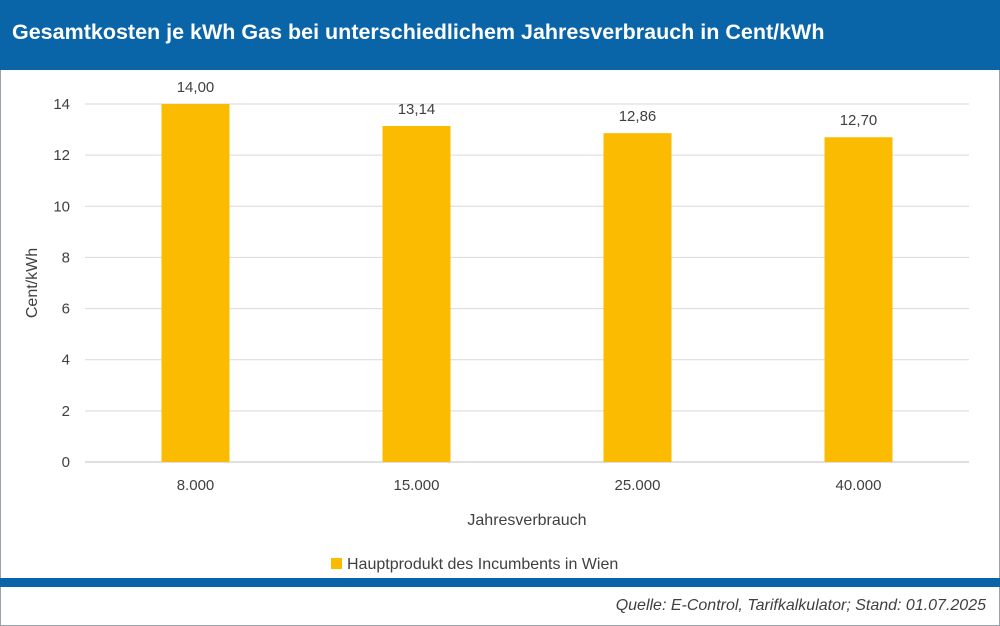  Describe the element at coordinates (526, 520) in the screenshot. I see `x-axis-title: Jahresverbrauch` at that location.